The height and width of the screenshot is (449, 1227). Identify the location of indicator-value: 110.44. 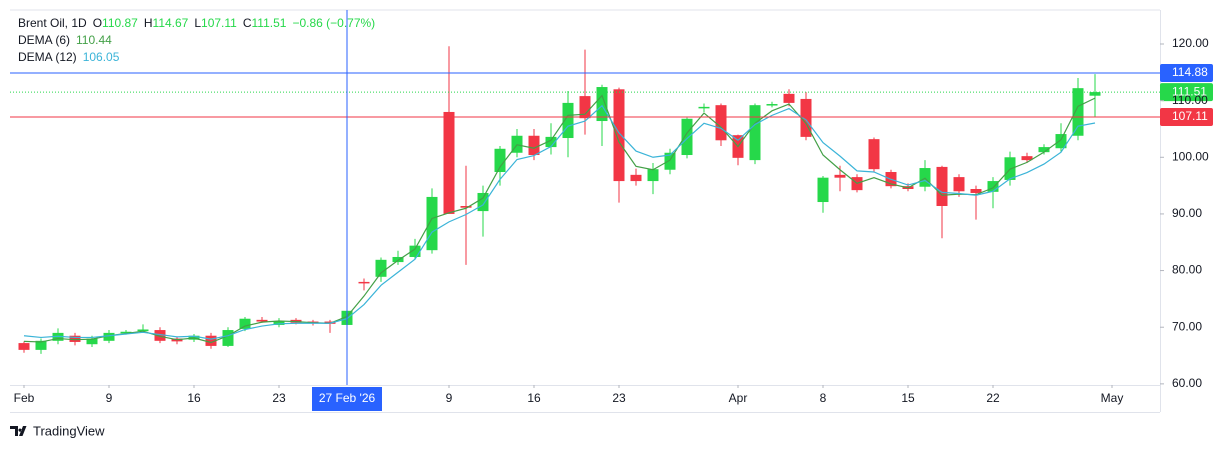
(94, 40).